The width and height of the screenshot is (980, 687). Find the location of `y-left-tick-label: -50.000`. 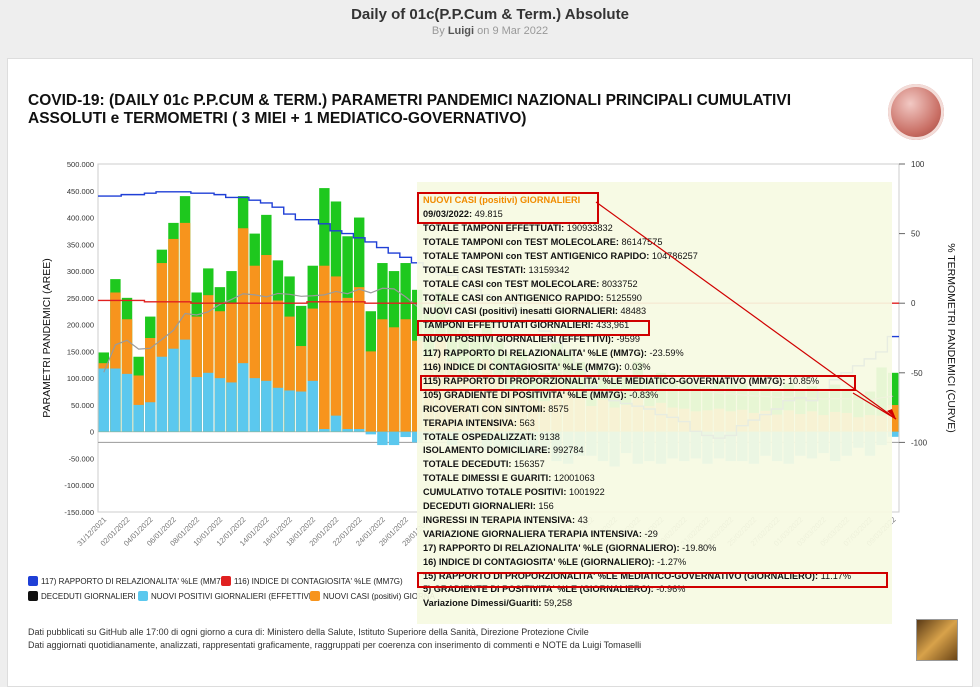

y-left-tick-label: -50.000 is located at coordinates (81, 458).